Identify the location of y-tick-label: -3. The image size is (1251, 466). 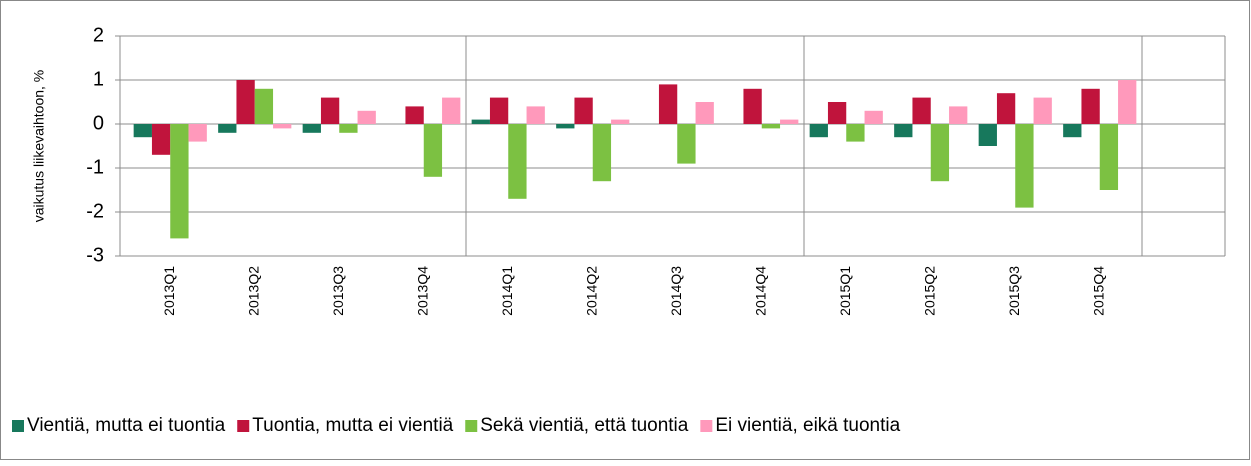
(95, 255).